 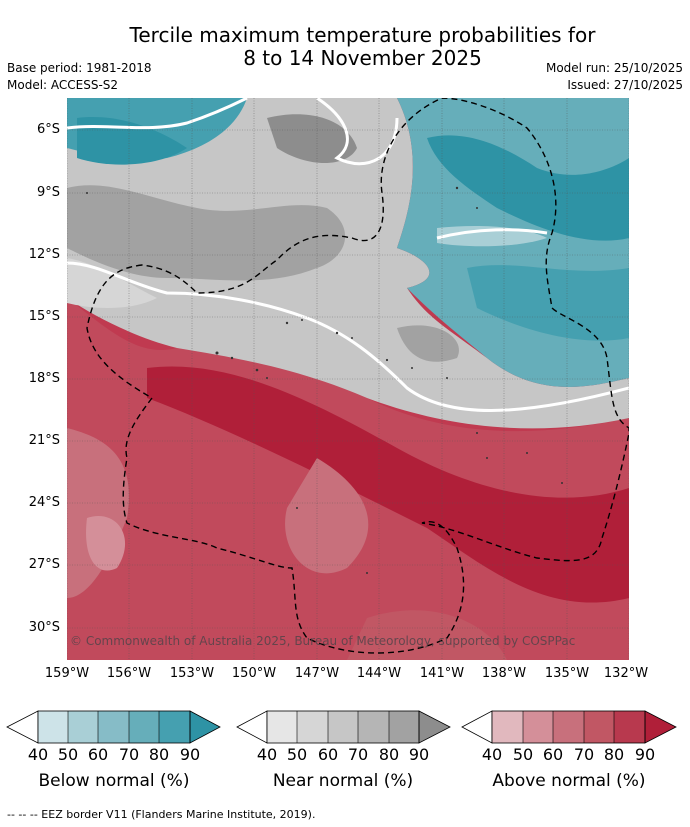 What do you see at coordinates (44, 502) in the screenshot?
I see `lat-label: 24°S` at bounding box center [44, 502].